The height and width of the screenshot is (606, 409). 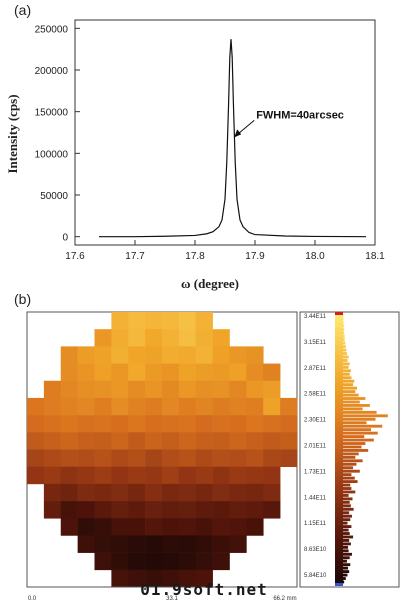 What do you see at coordinates (315, 256) in the screenshot?
I see `x-tick-label: 18.0` at bounding box center [315, 256].